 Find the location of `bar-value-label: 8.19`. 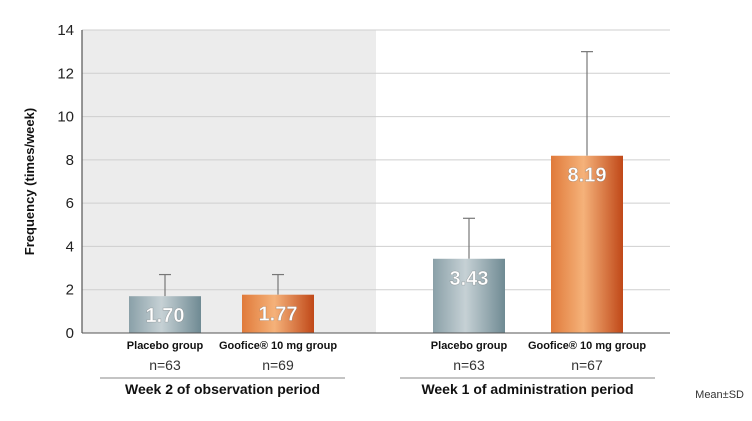

bar-value-label: 8.19 is located at coordinates (587, 176).